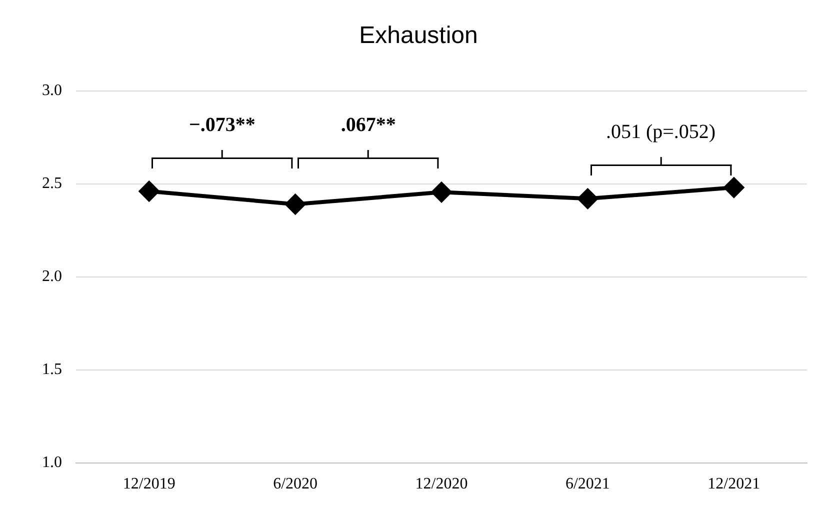 The image size is (827, 514). I want to click on annotation: −.073**, so click(222, 125).